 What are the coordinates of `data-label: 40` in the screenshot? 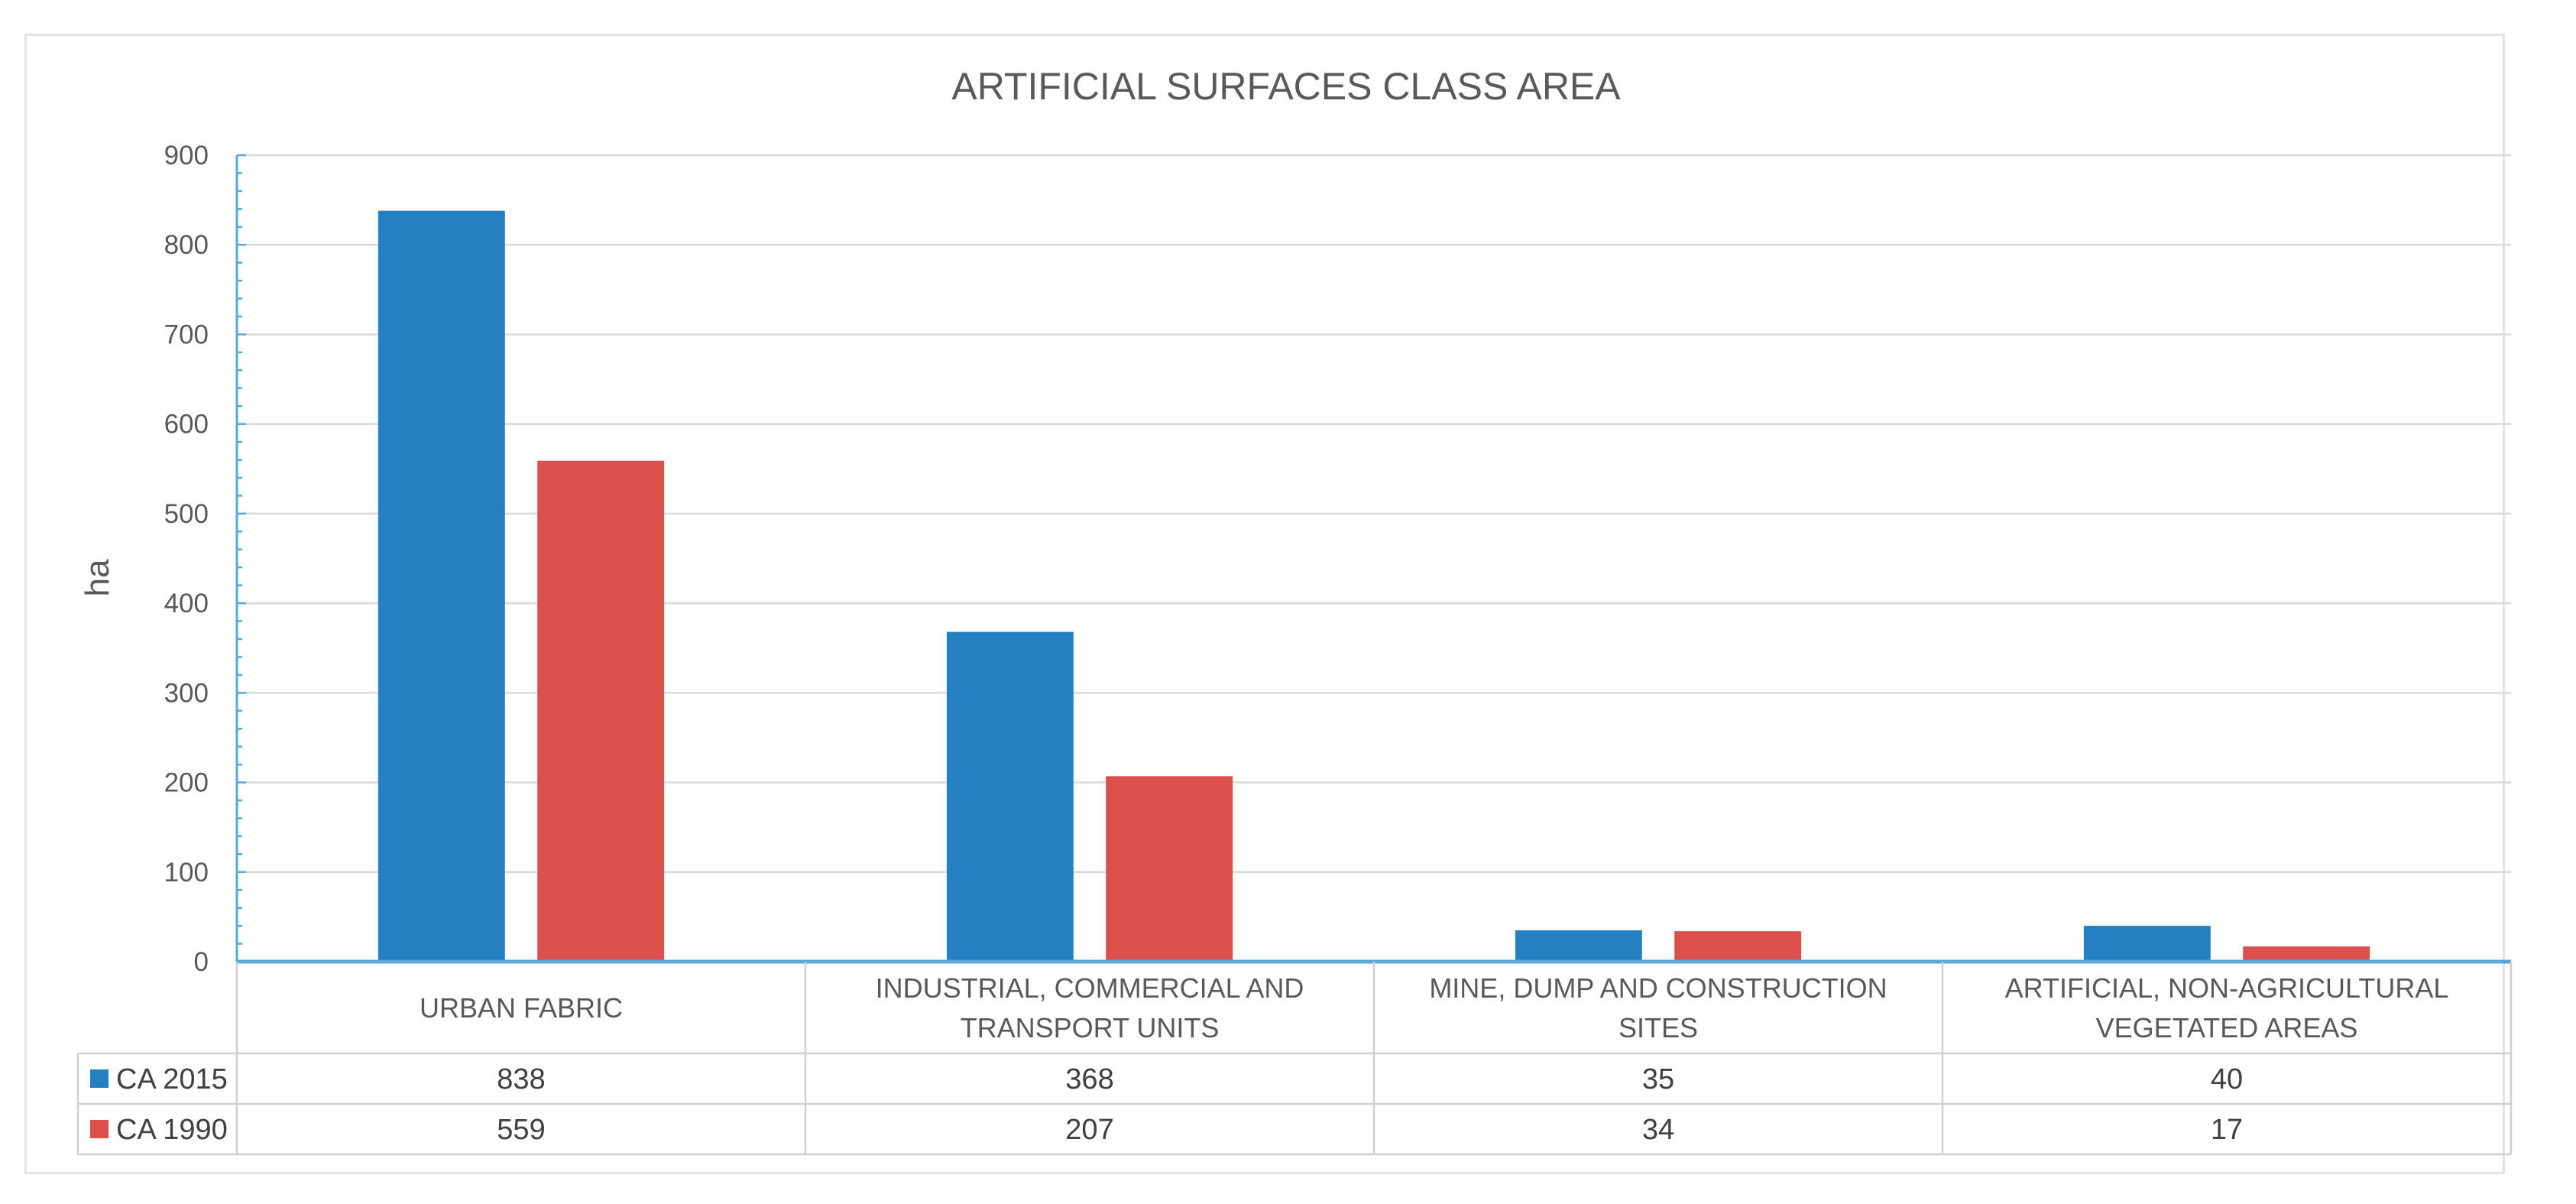 It's located at (2227, 1079).